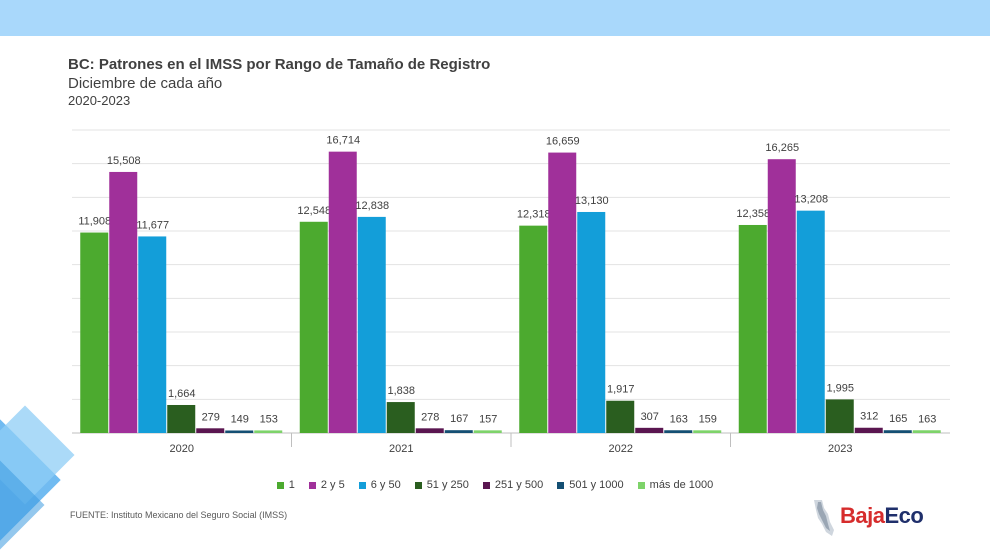  Describe the element at coordinates (182, 449) in the screenshot. I see `x-tick-label: 2020` at that location.